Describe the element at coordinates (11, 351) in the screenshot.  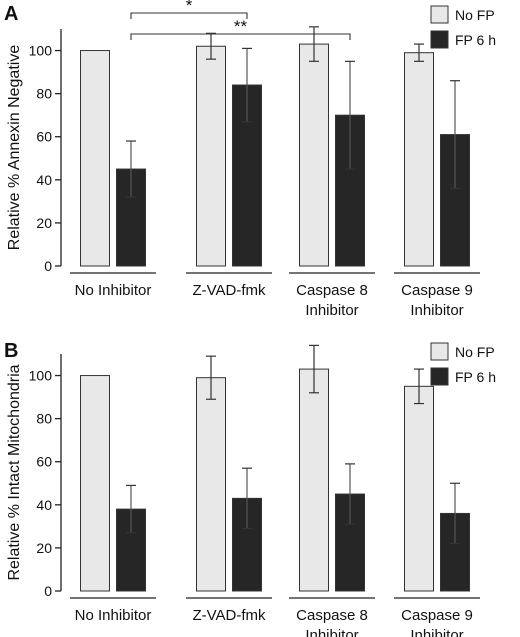
I see `panel-letter: B` at that location.